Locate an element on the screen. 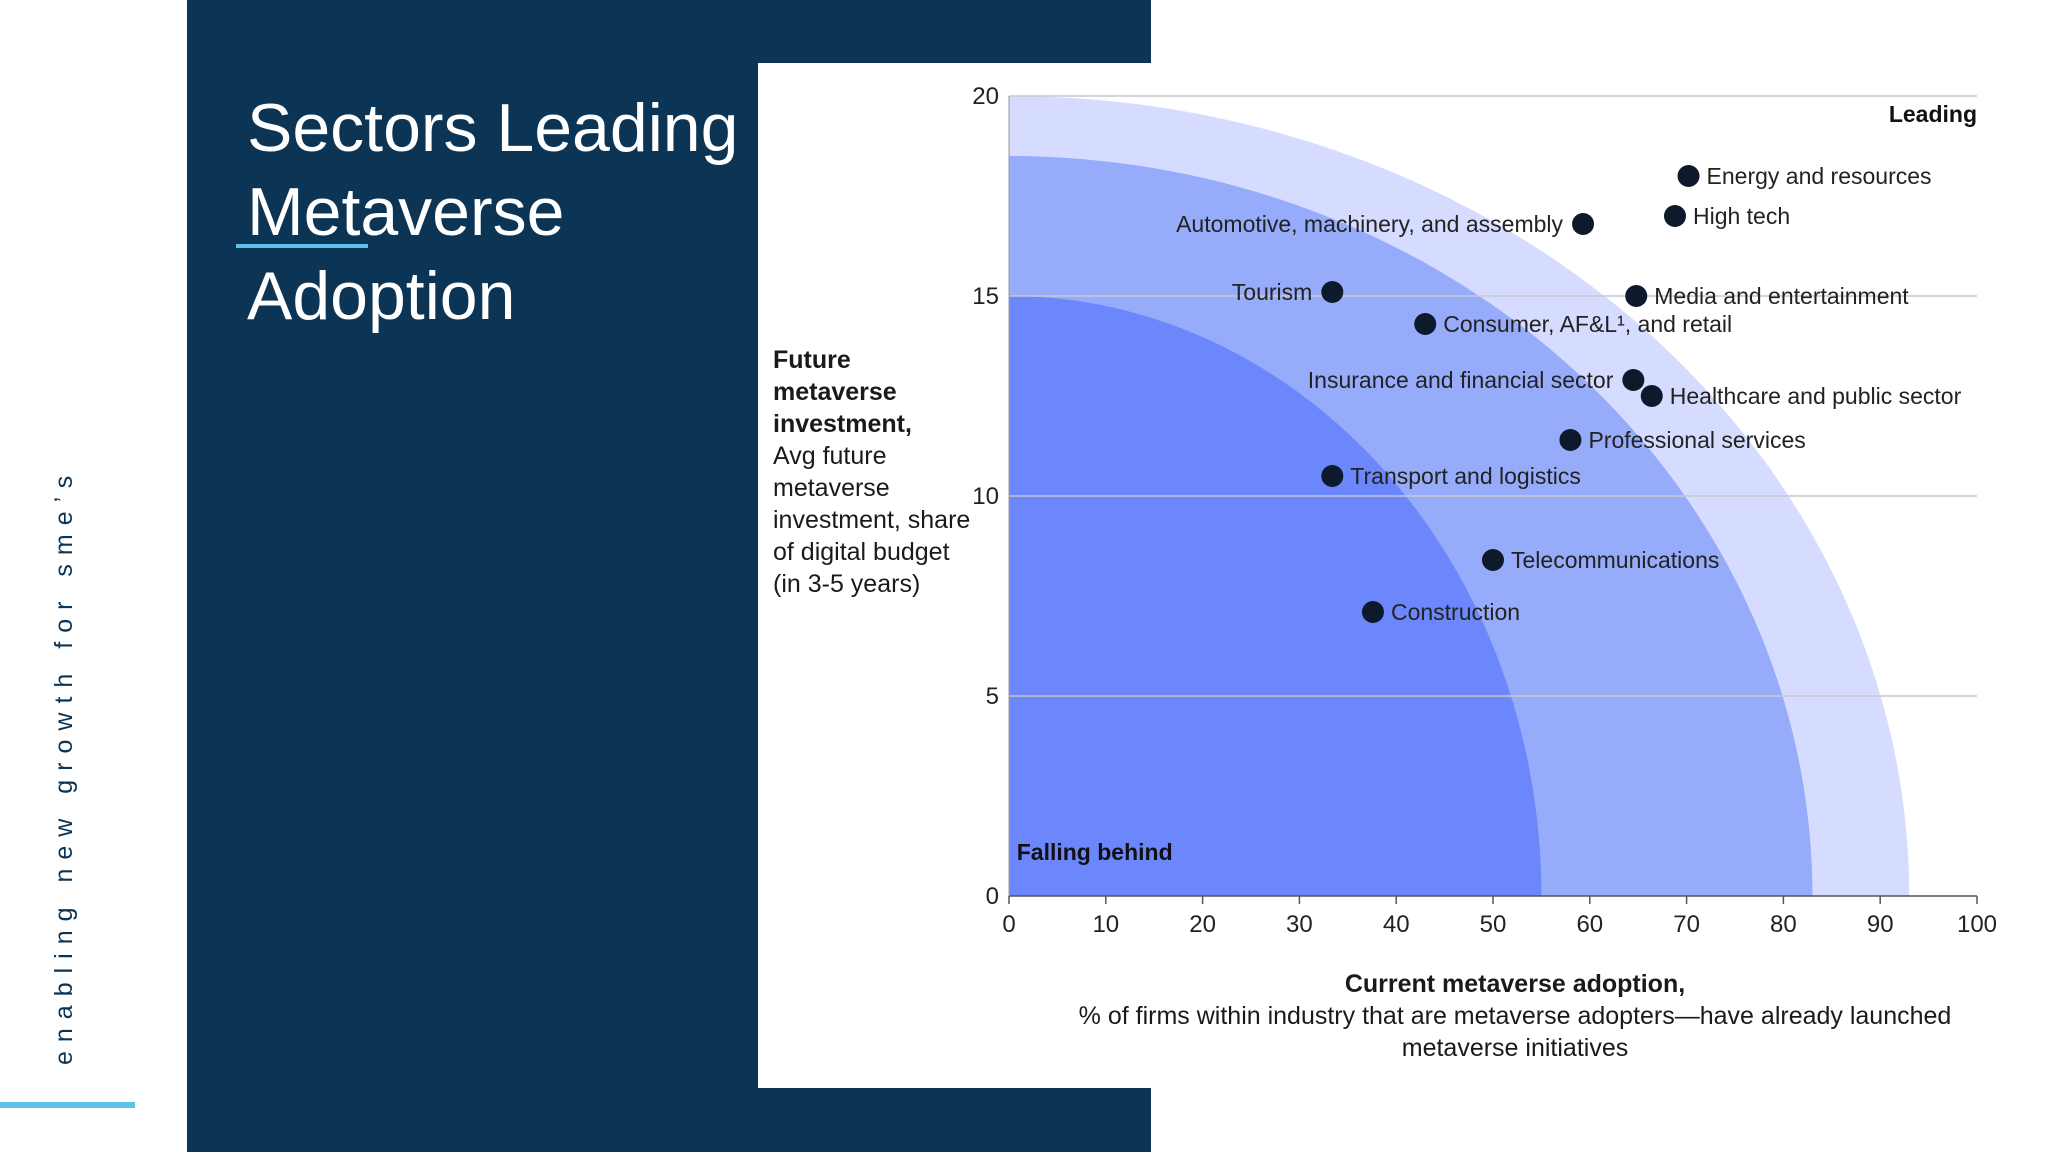 The width and height of the screenshot is (2048, 1152). sidebar-accent-line is located at coordinates (67, 1105).